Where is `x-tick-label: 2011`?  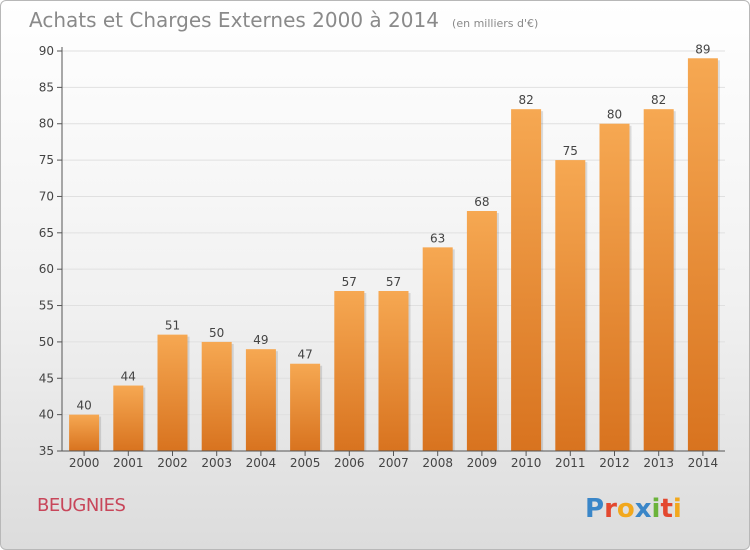 x-tick-label: 2011 is located at coordinates (570, 463).